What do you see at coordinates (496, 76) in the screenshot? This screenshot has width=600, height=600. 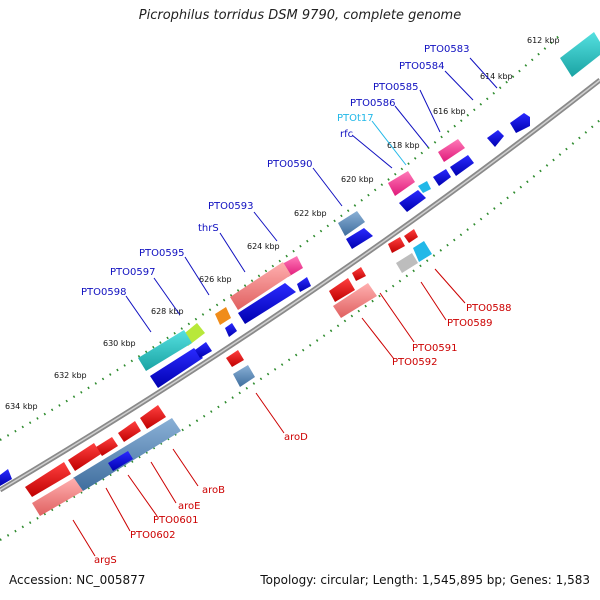 I see `tick-label: 614 kbp` at bounding box center [496, 76].